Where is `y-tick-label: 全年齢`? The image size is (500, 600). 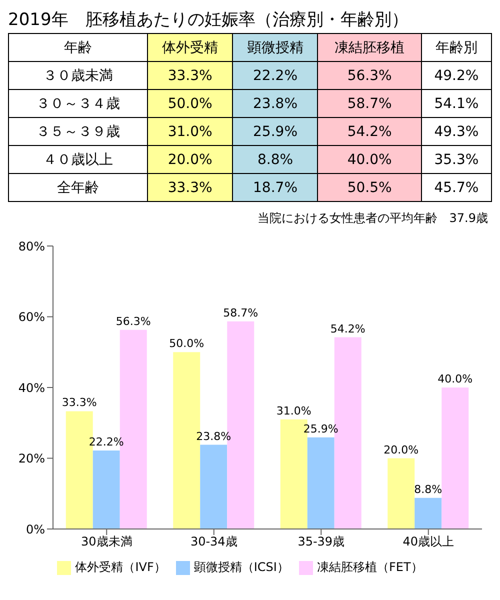 y-tick-label: 全年齢 is located at coordinates (78, 188).